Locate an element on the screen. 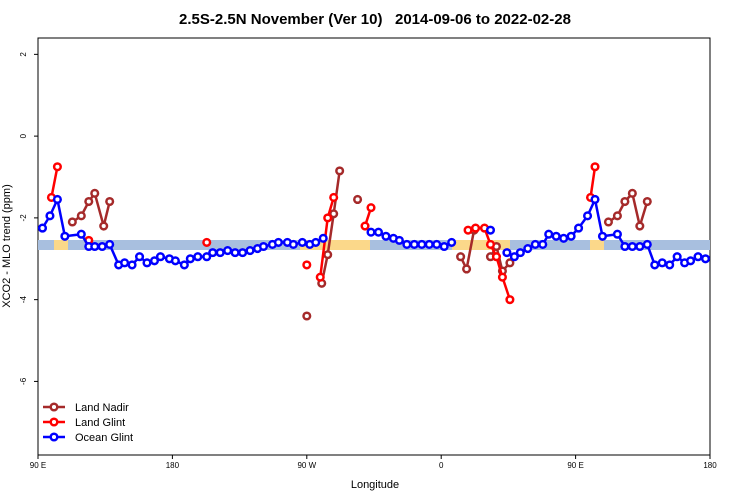  y-tick-label: 2 is located at coordinates (23, 54).